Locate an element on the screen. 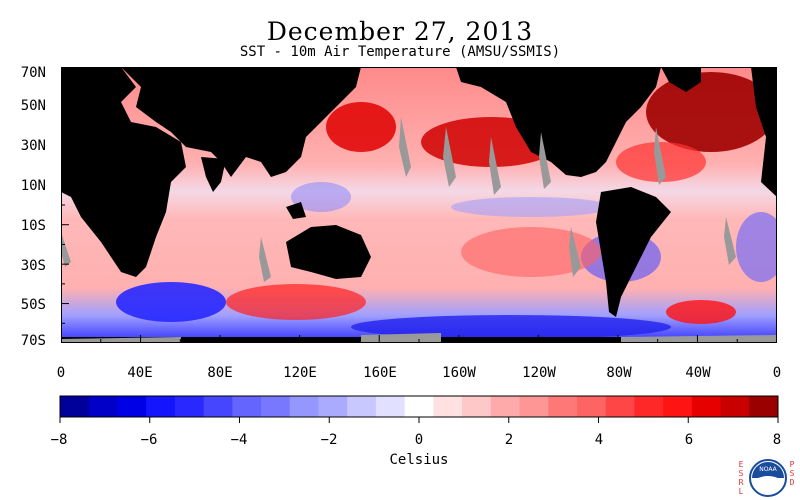  esrl-label: ESRL is located at coordinates (741, 478).